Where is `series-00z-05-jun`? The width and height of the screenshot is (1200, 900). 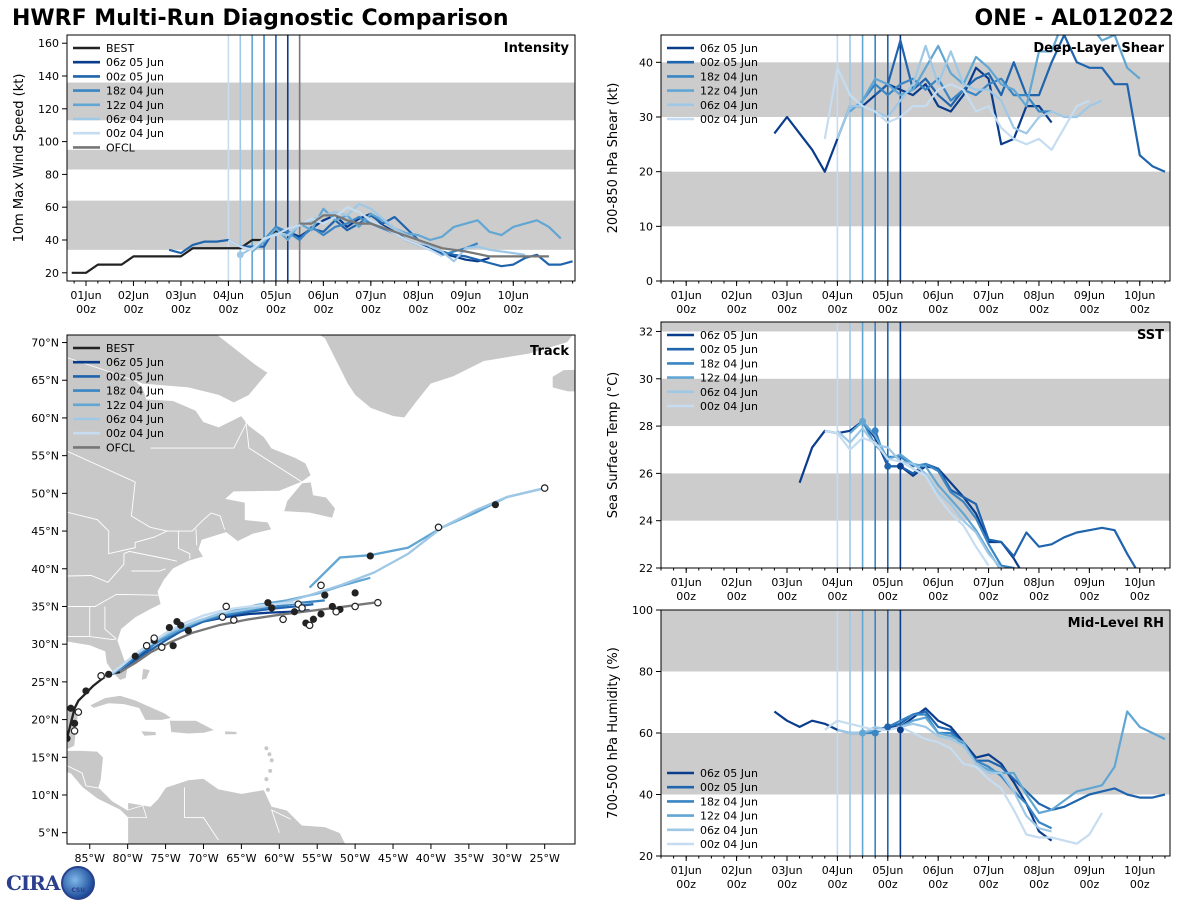 series-00z-05-jun is located at coordinates (1020, 104).